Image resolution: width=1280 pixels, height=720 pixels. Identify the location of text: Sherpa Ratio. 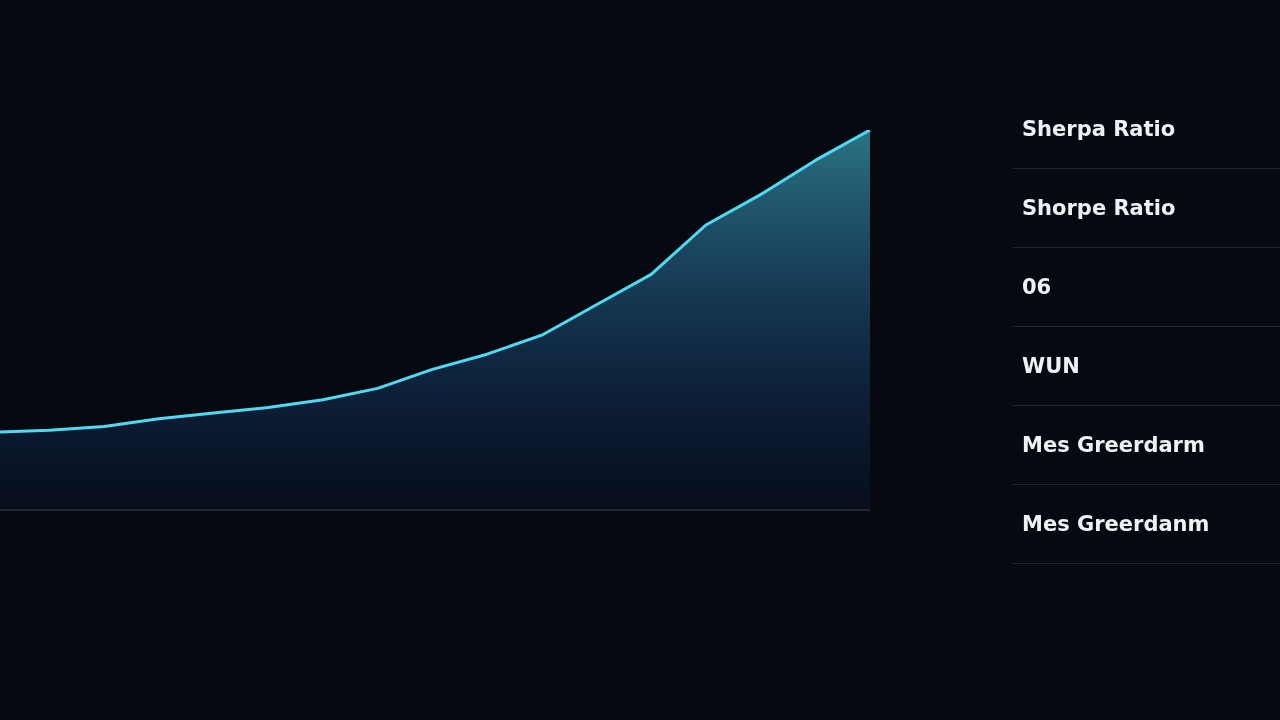
(1146, 129).